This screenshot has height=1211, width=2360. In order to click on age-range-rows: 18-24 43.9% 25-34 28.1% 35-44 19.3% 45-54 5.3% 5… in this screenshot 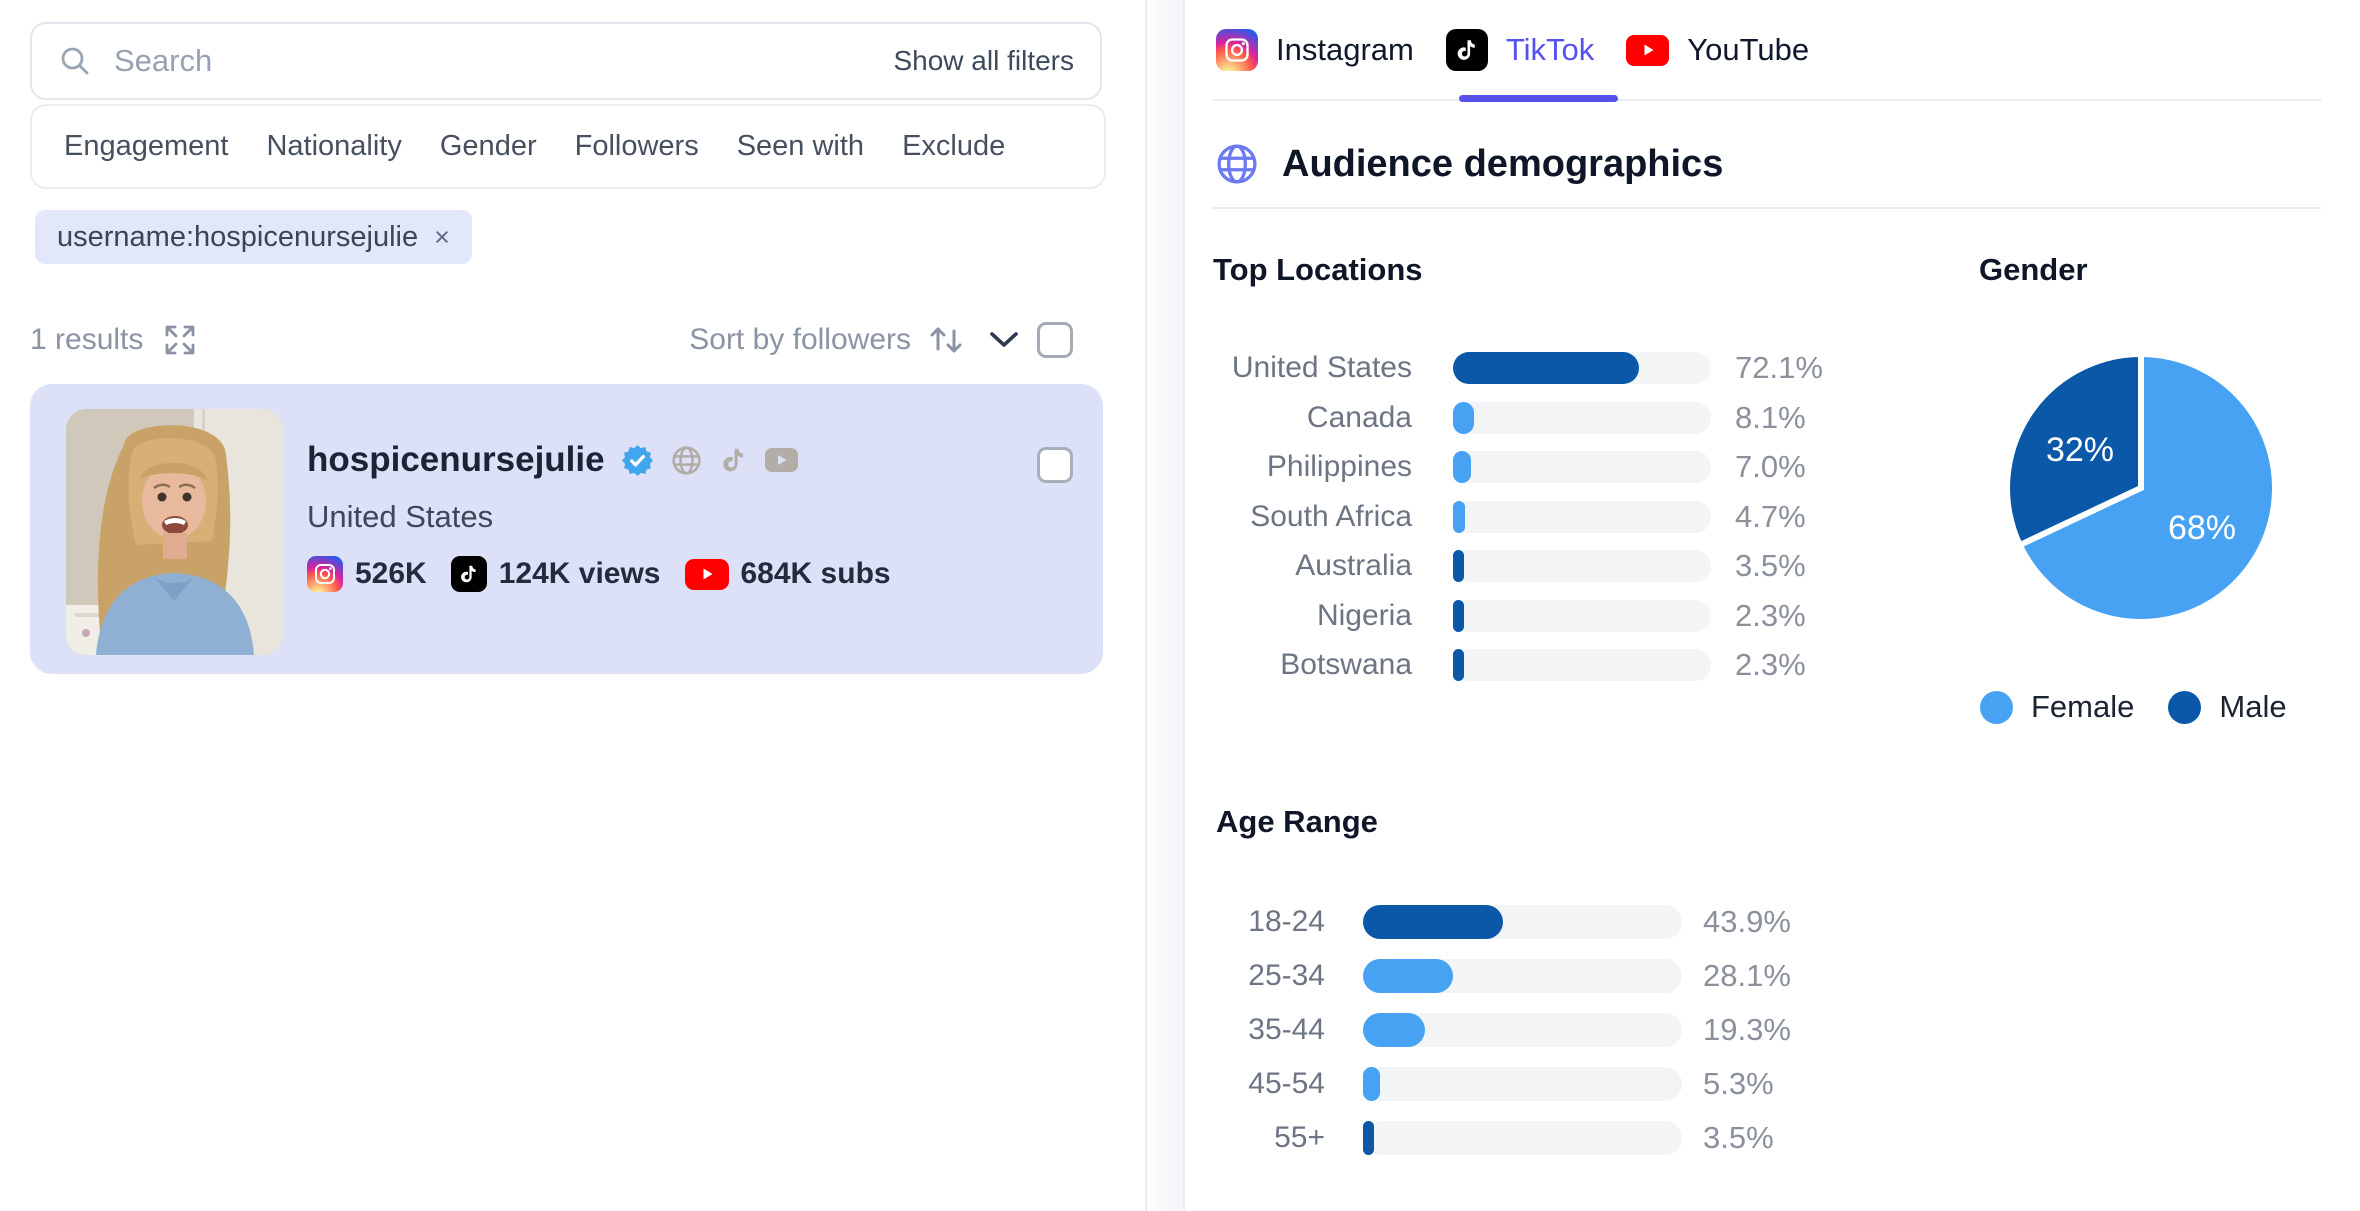, I will do `click(1503, 1029)`.